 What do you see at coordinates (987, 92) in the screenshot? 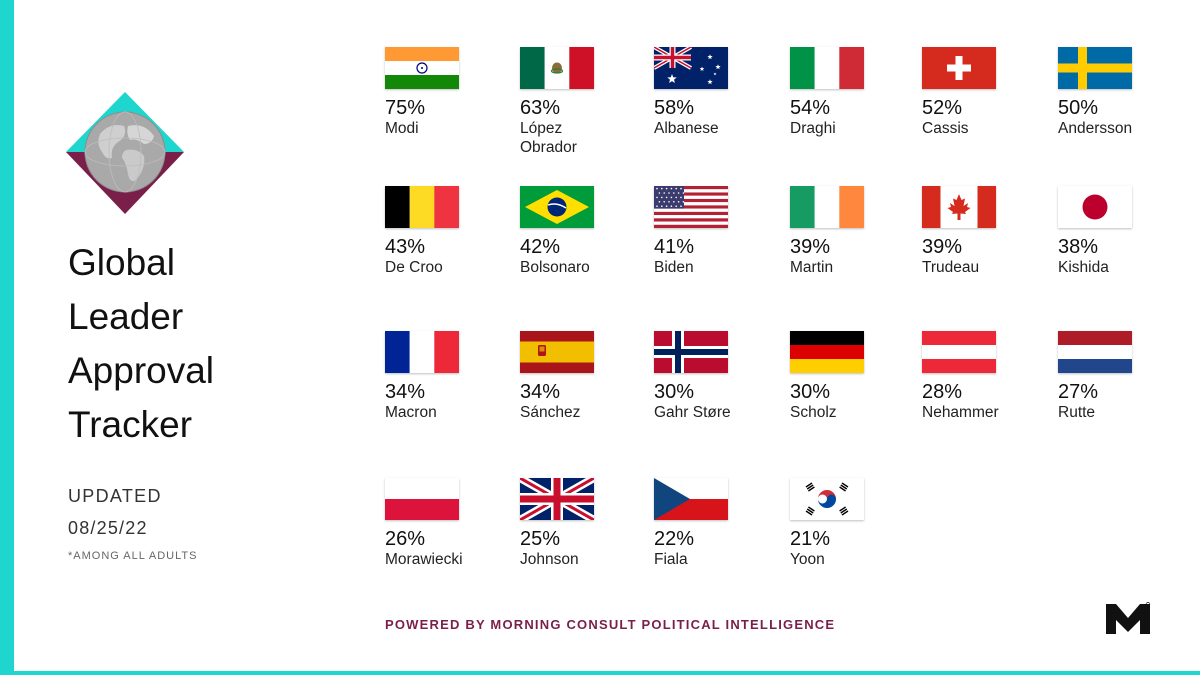
I see `leader-card: 52% Cassis` at bounding box center [987, 92].